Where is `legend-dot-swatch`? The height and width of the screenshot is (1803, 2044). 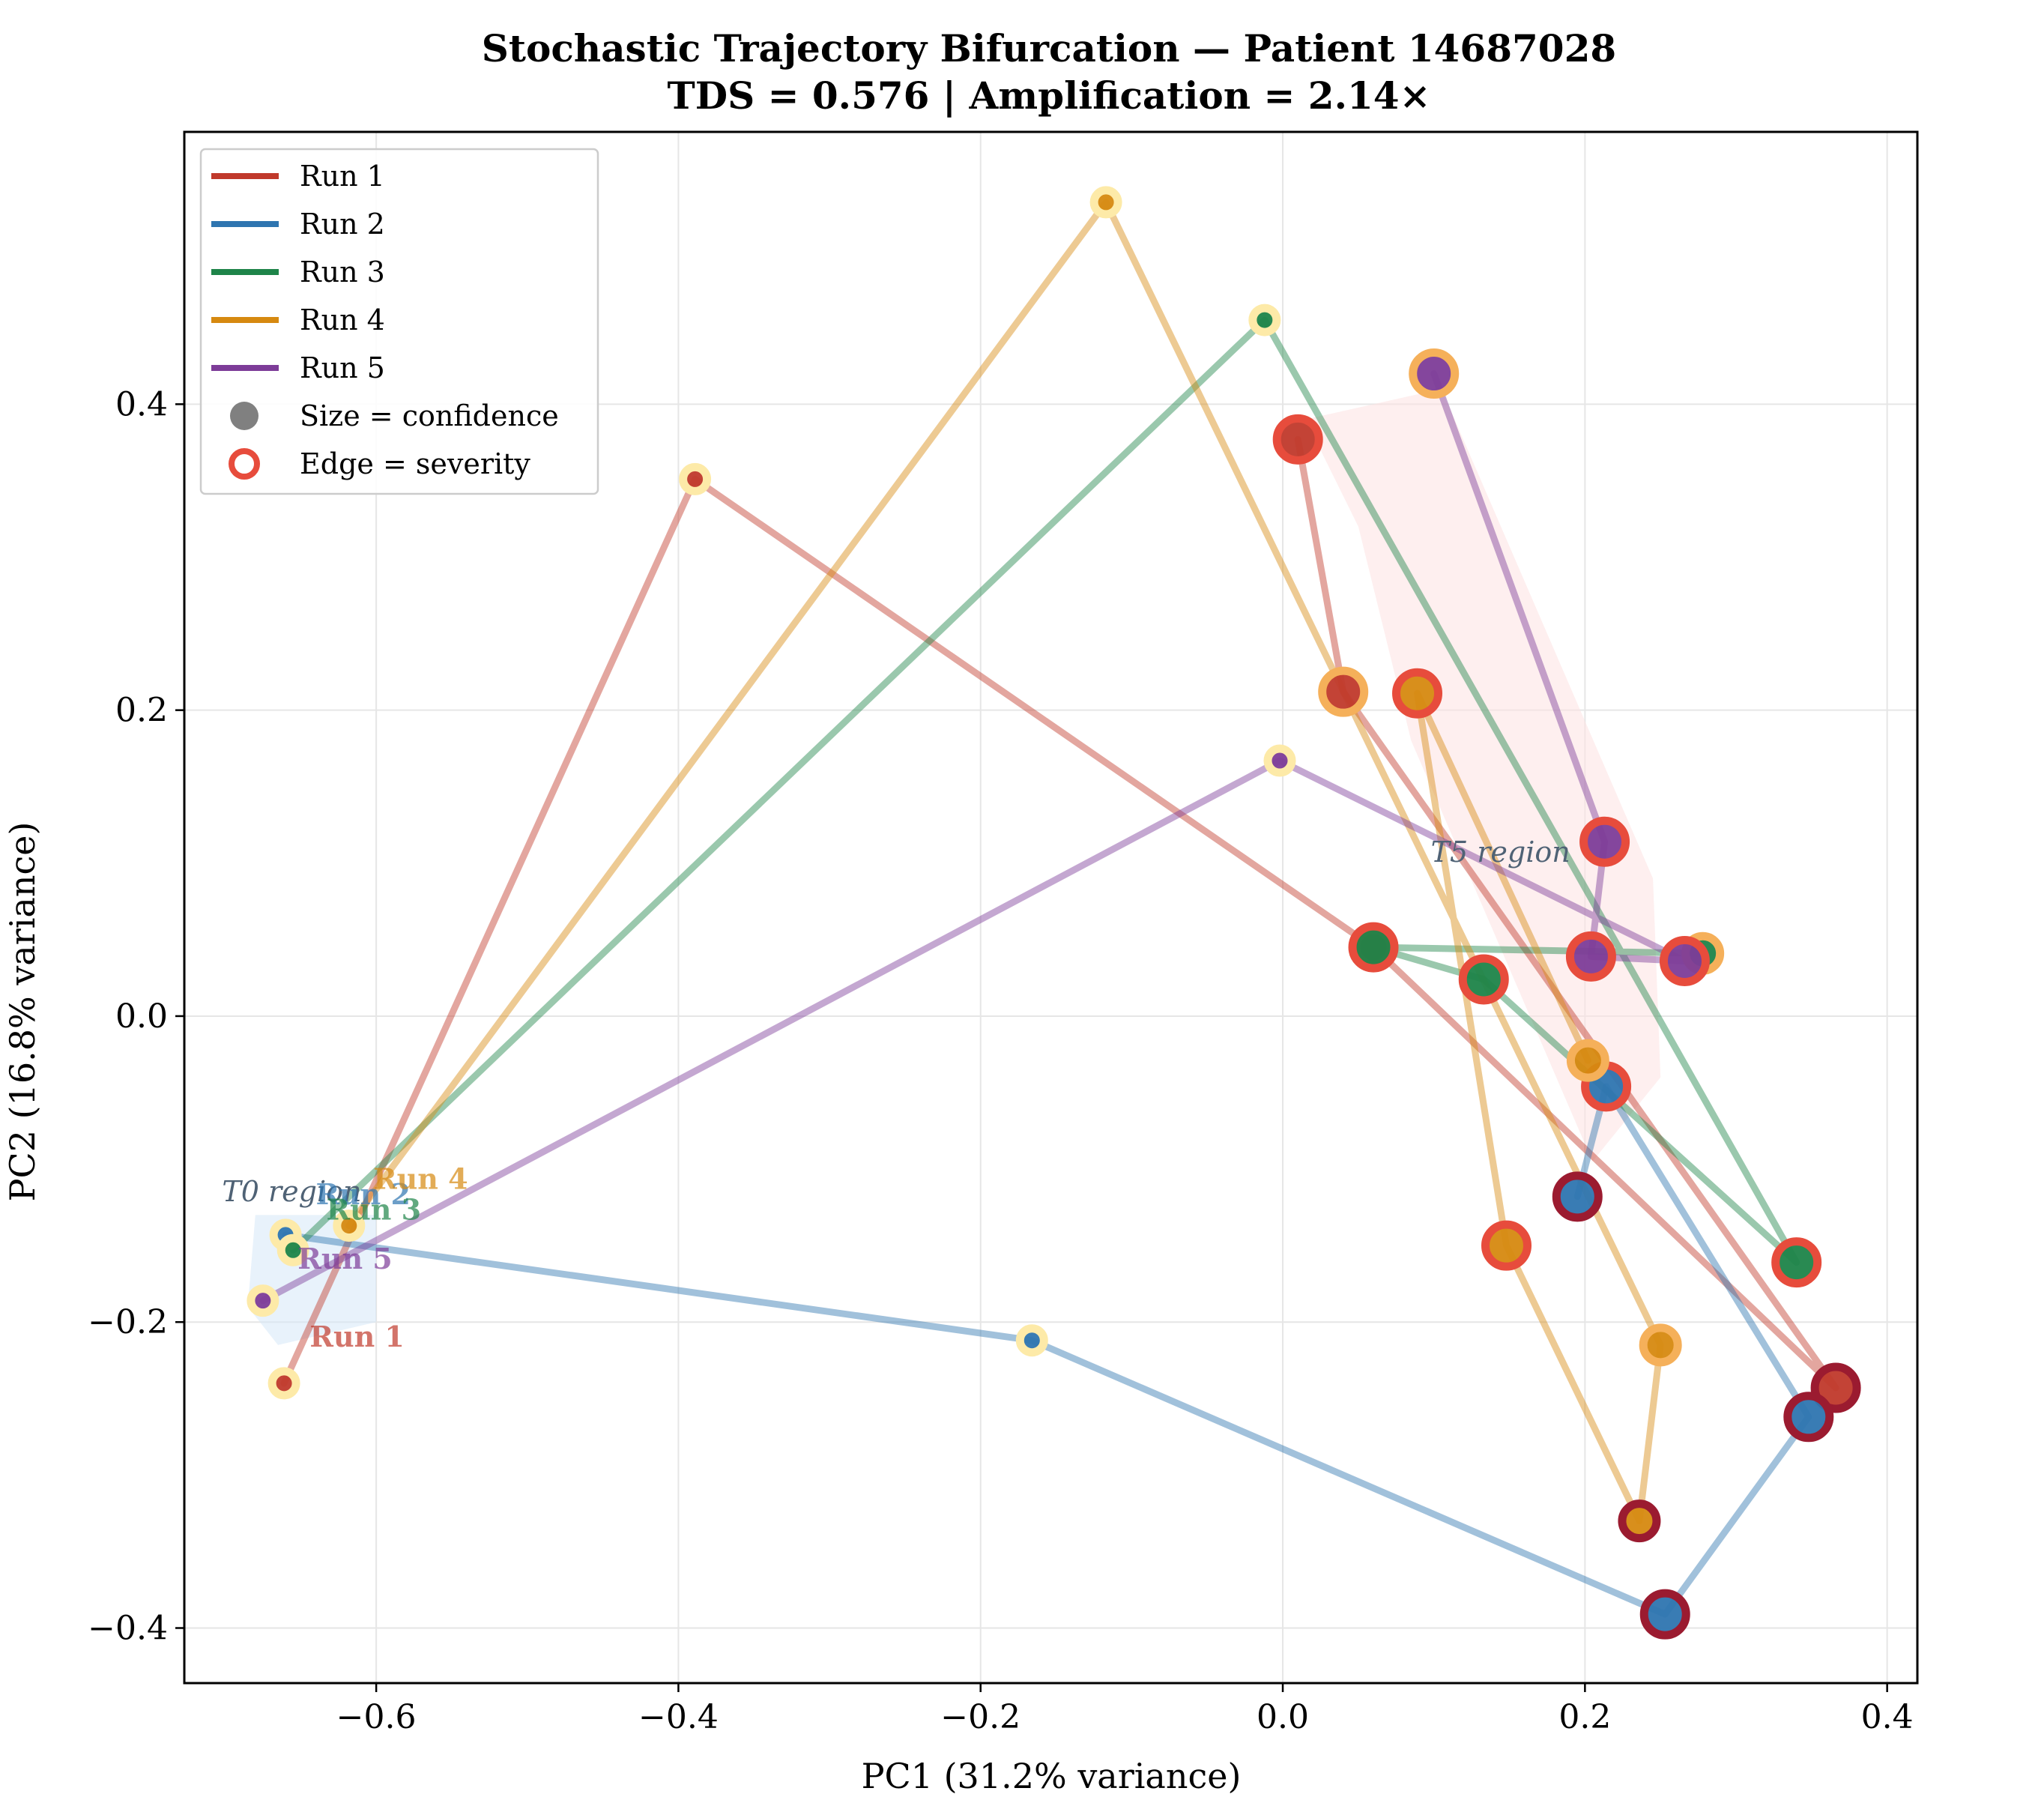 legend-dot-swatch is located at coordinates (244, 416).